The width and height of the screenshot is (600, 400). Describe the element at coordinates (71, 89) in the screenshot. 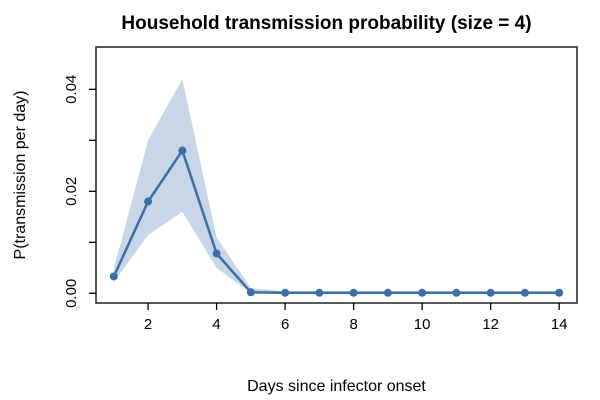

I see `y-tick-label: 0.04` at that location.